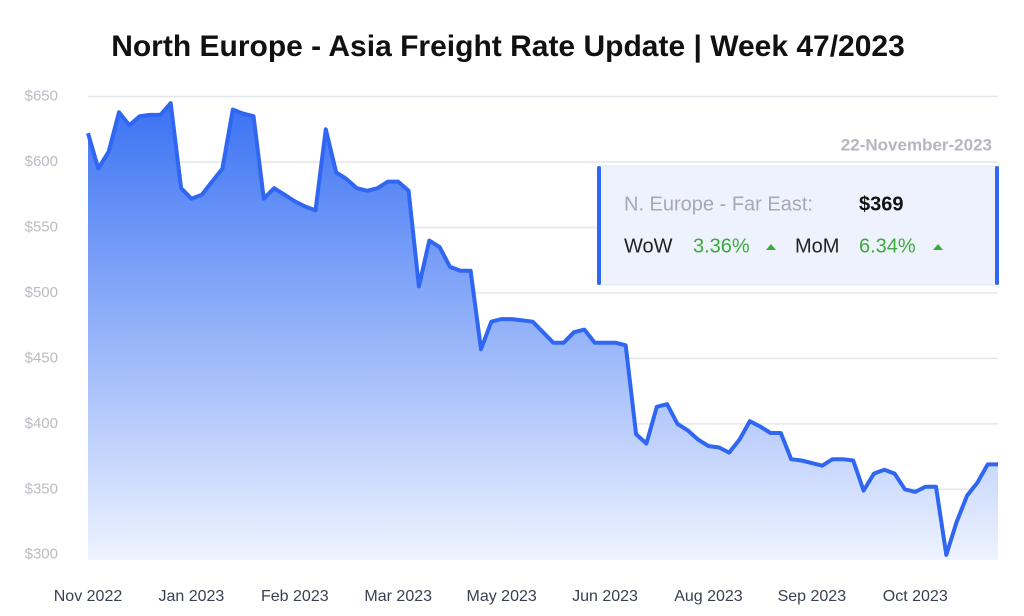 Image resolution: width=1024 pixels, height=616 pixels. I want to click on x-tick-label: Mar 2023, so click(398, 596).